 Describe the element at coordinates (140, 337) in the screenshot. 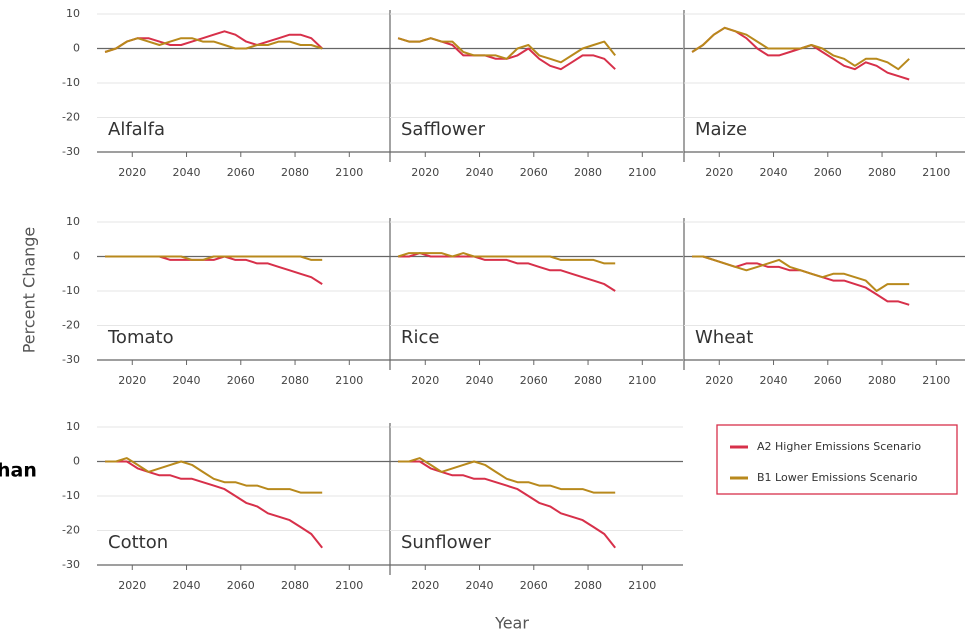

I see `panel-title: Tomato` at that location.